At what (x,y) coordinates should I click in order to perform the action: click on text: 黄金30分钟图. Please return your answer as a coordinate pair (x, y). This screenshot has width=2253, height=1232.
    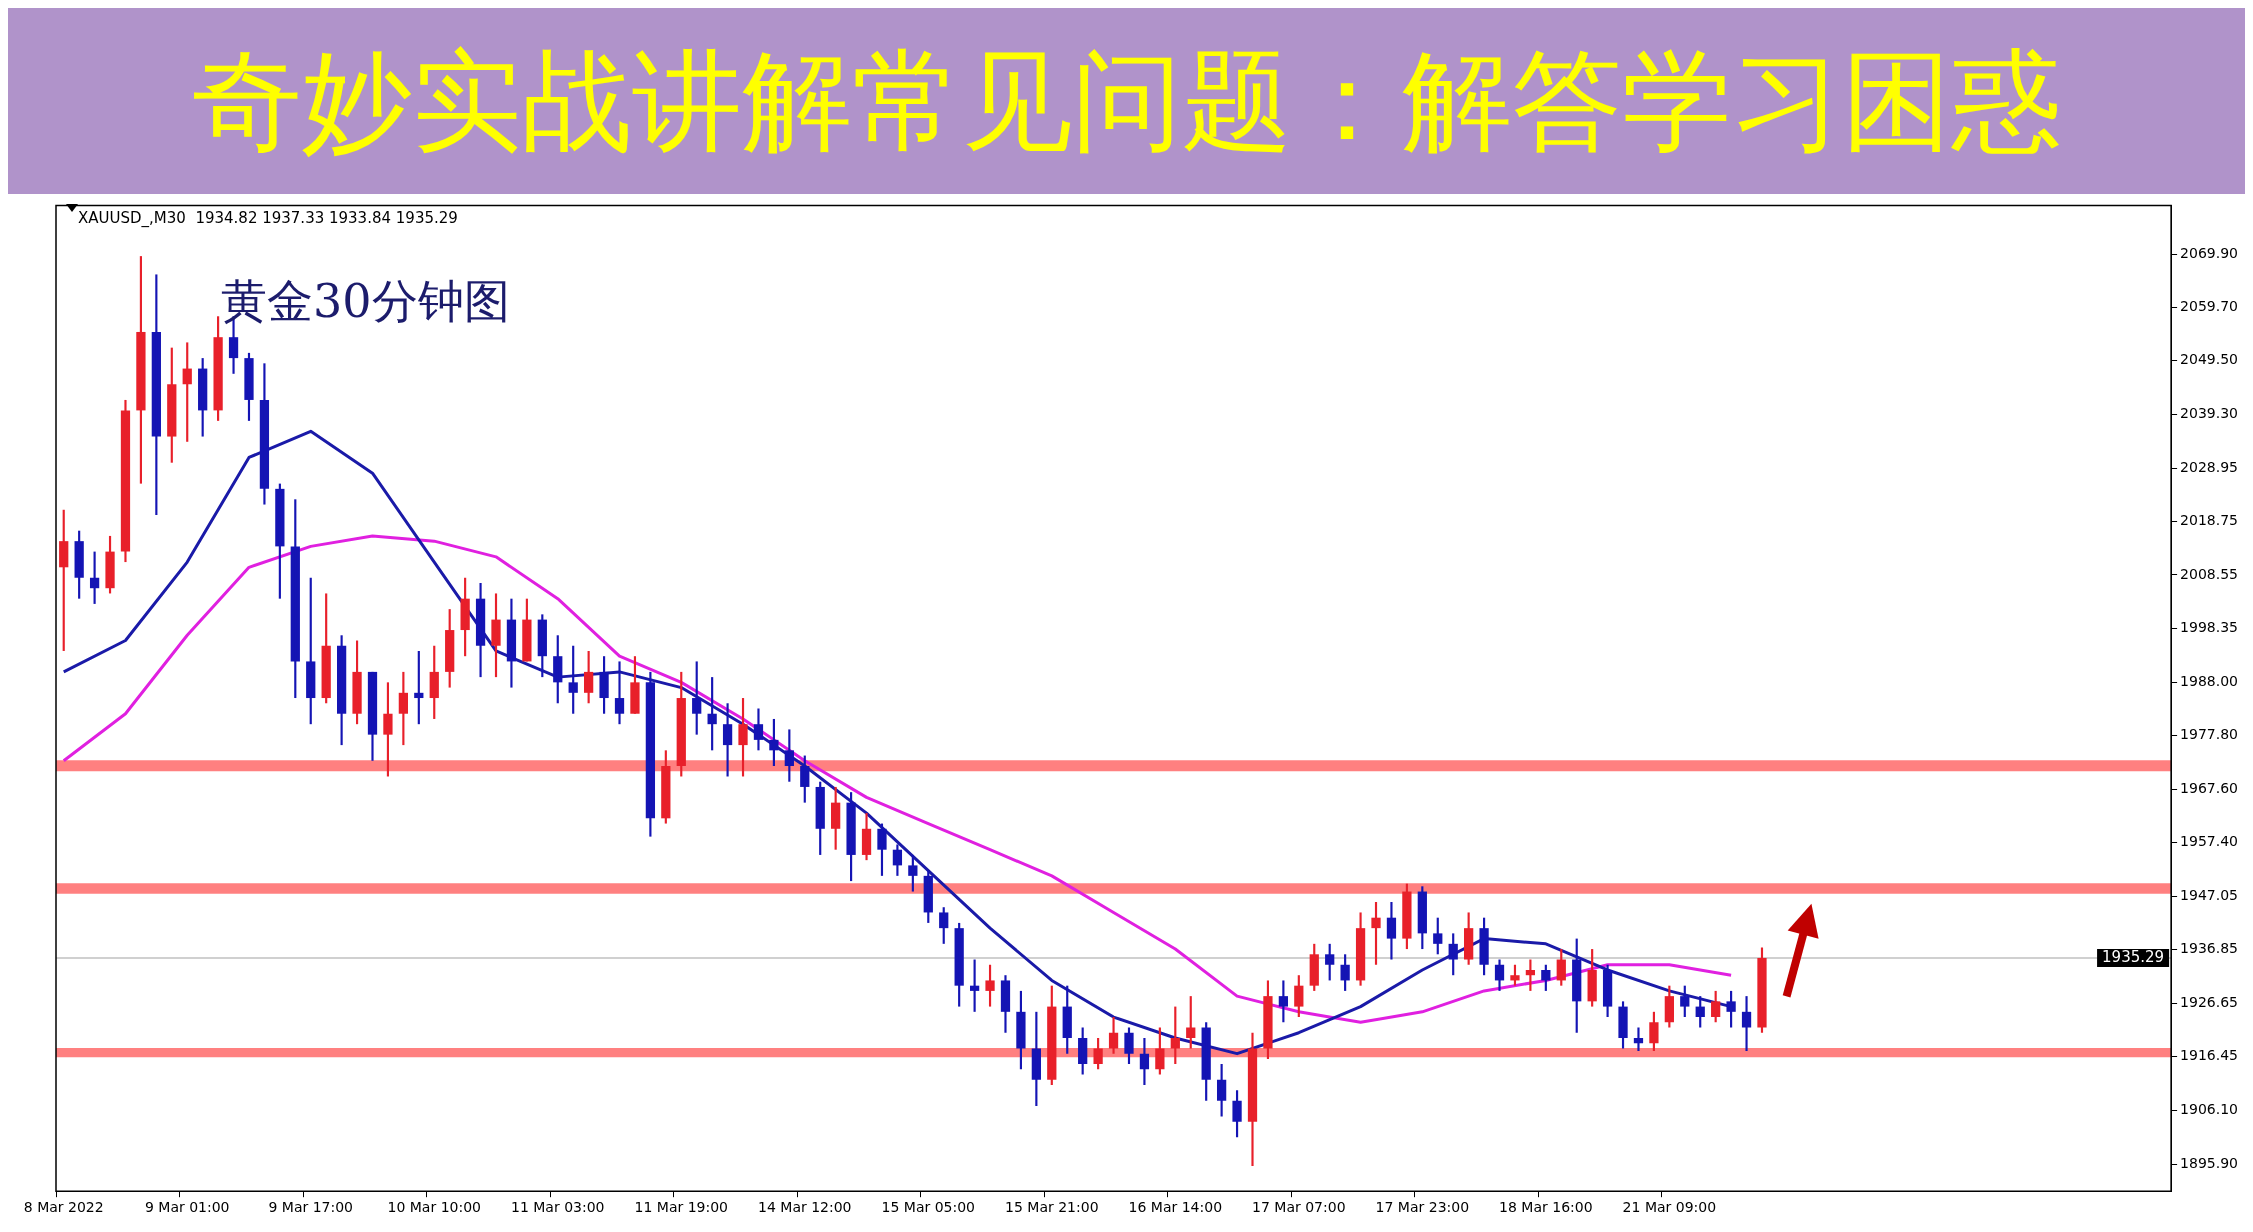
    Looking at the image, I should click on (365, 301).